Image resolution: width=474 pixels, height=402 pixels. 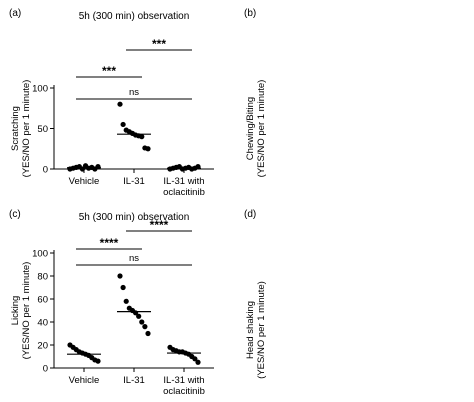 I want to click on panel-label: (d), so click(x=250, y=214).